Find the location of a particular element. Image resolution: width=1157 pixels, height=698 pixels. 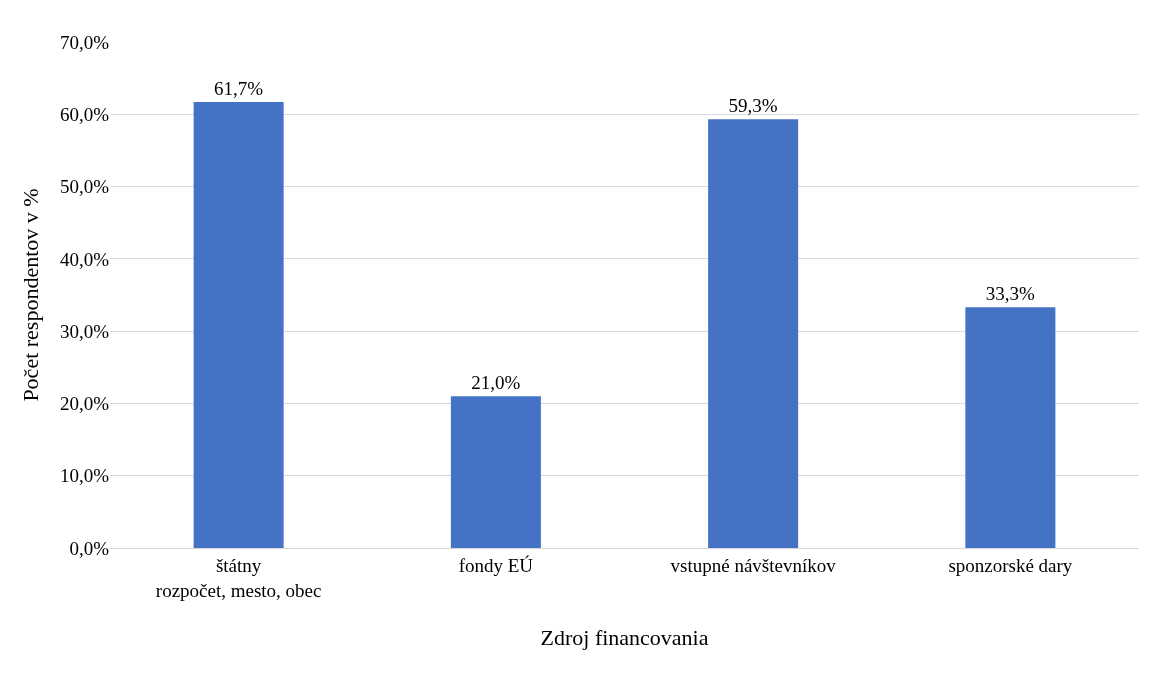

data-label: 21,0% is located at coordinates (496, 383).